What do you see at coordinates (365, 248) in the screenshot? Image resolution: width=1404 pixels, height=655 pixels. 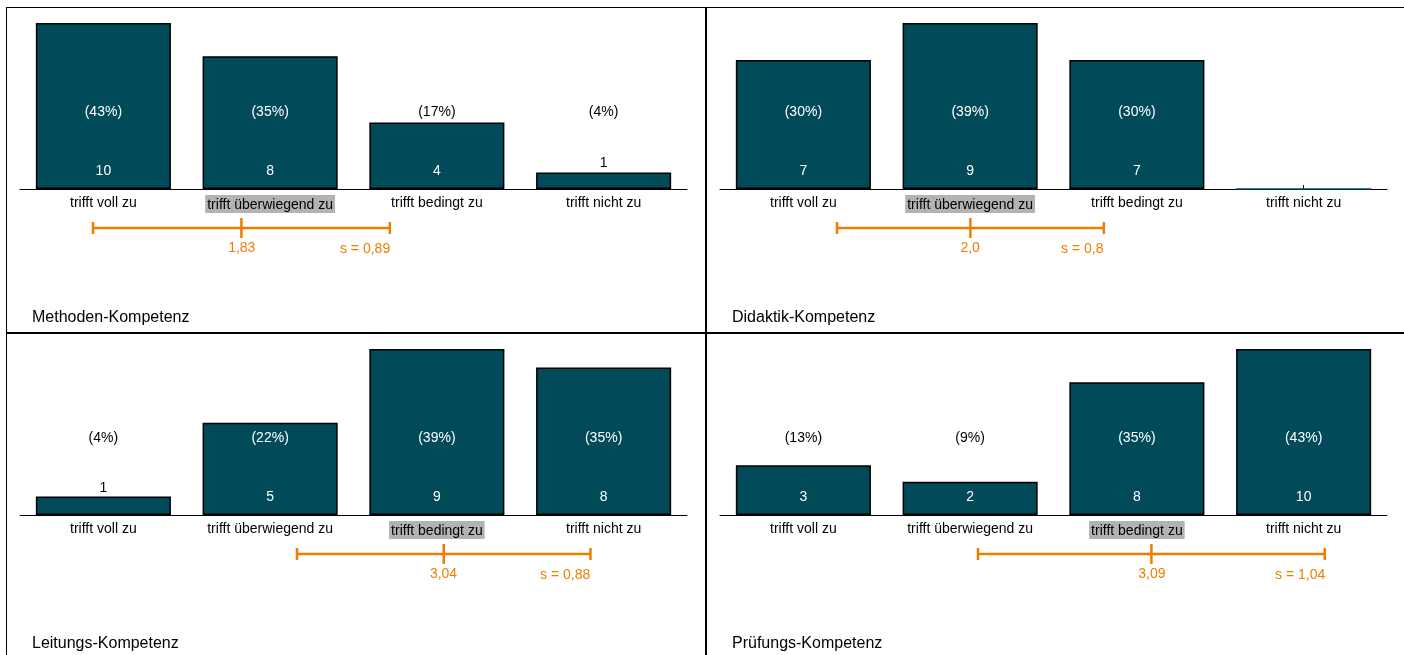 I see `text: s = 0,89` at bounding box center [365, 248].